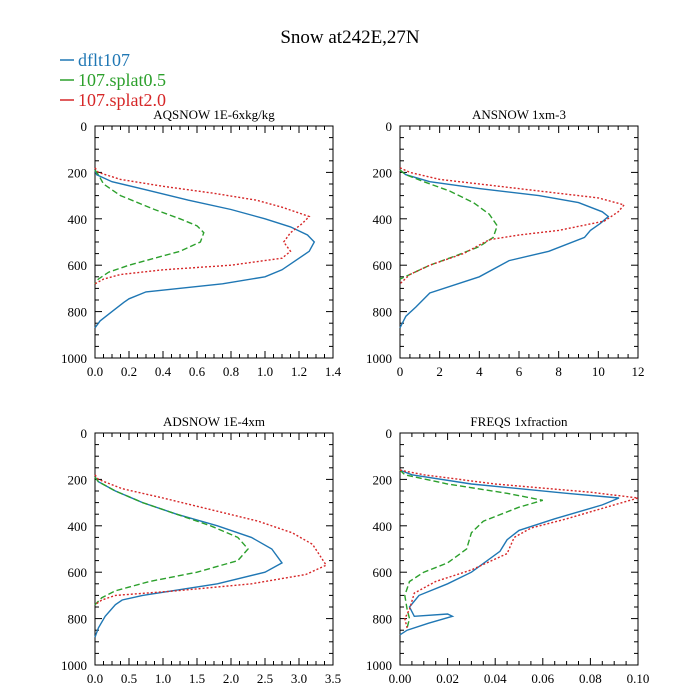 The height and width of the screenshot is (700, 700). I want to click on x-tick-label: 1.2, so click(299, 371).